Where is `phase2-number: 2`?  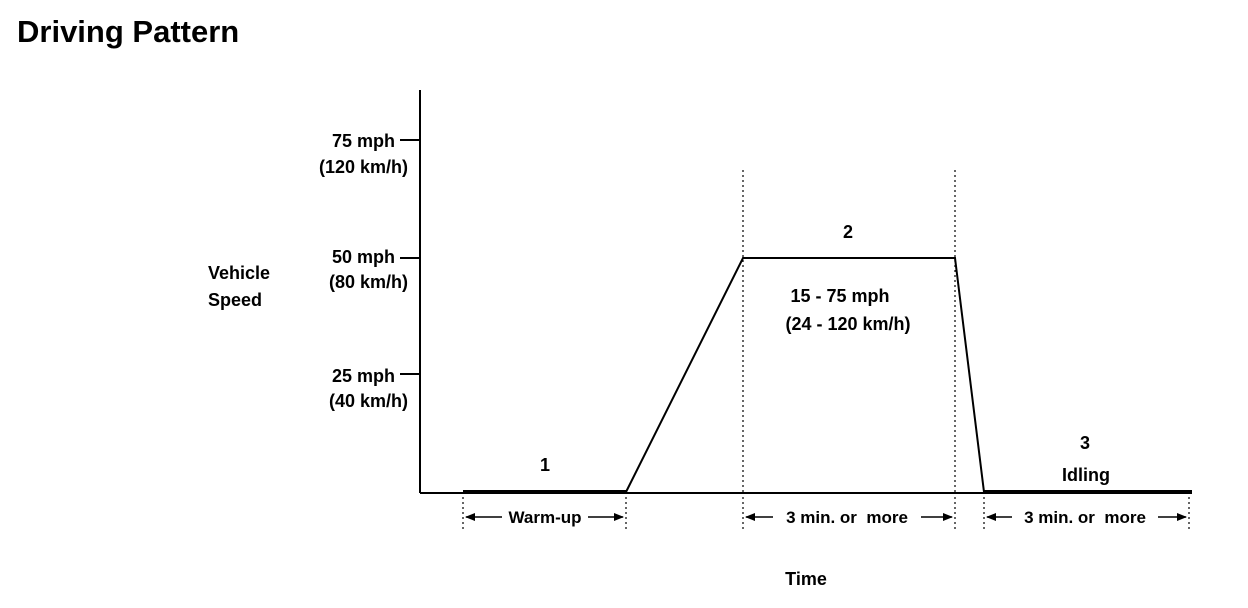 phase2-number: 2 is located at coordinates (848, 232).